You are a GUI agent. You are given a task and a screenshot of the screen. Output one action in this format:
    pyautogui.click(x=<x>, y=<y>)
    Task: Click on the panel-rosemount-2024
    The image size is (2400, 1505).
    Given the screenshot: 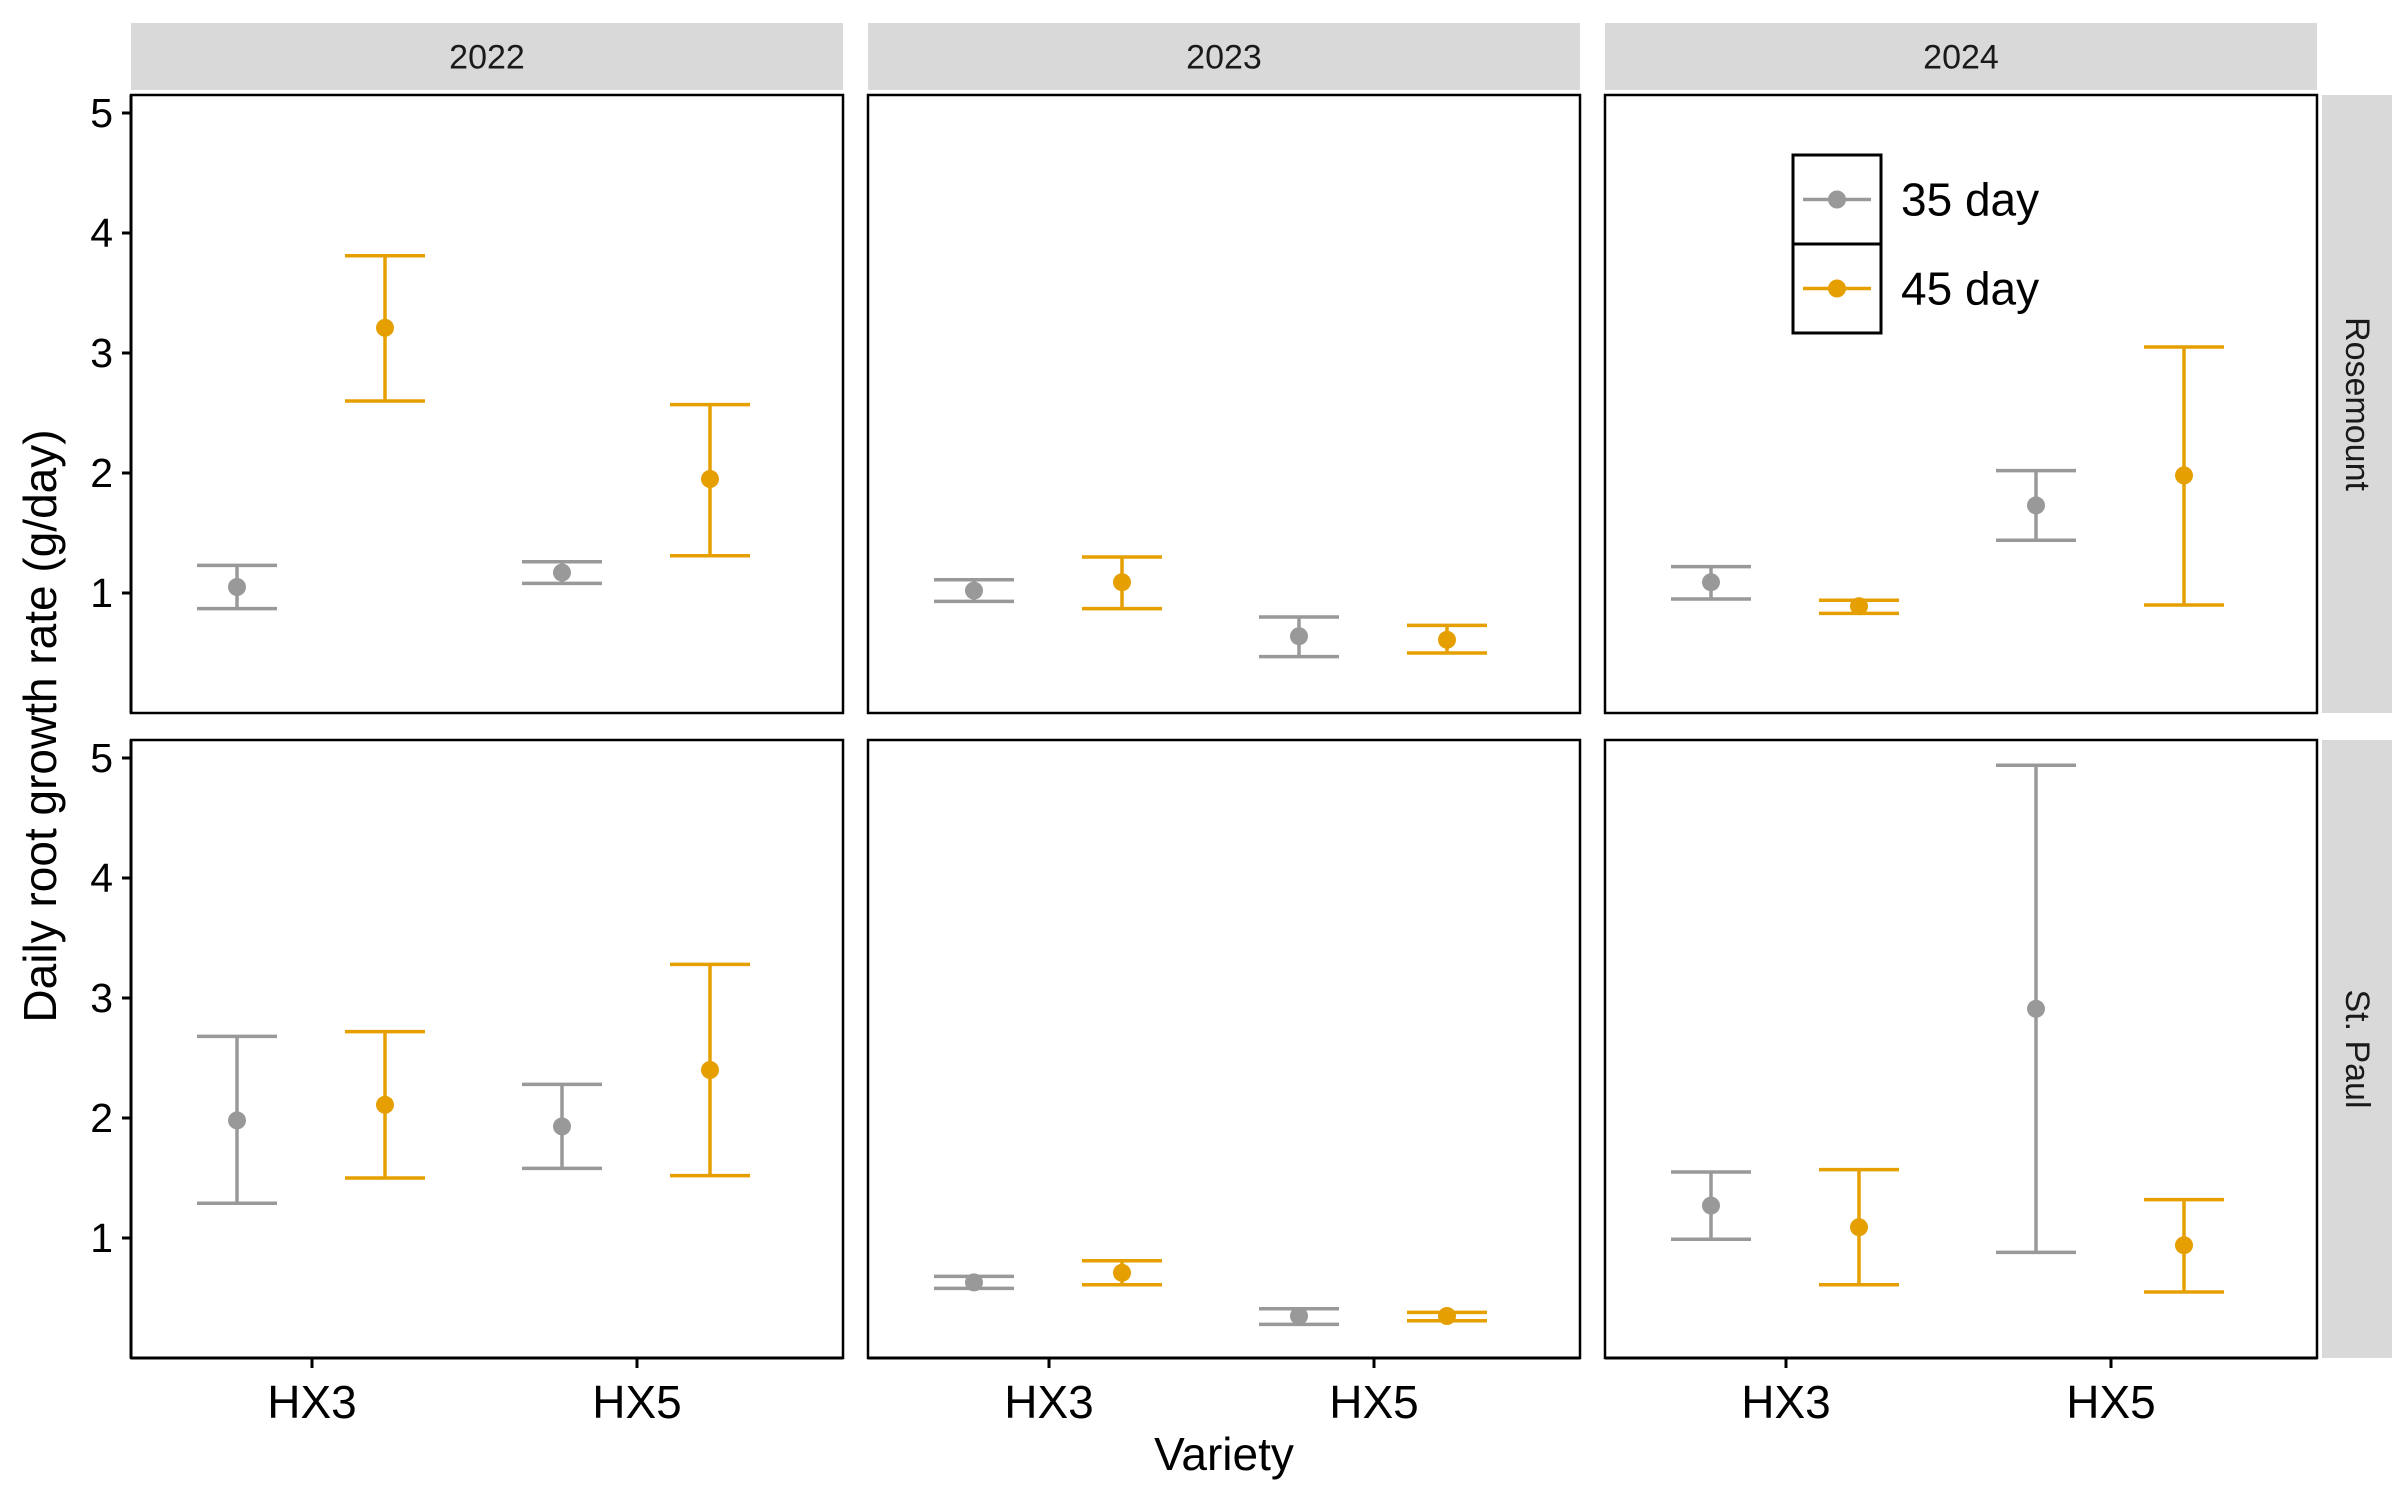 What is the action you would take?
    pyautogui.click(x=1961, y=404)
    